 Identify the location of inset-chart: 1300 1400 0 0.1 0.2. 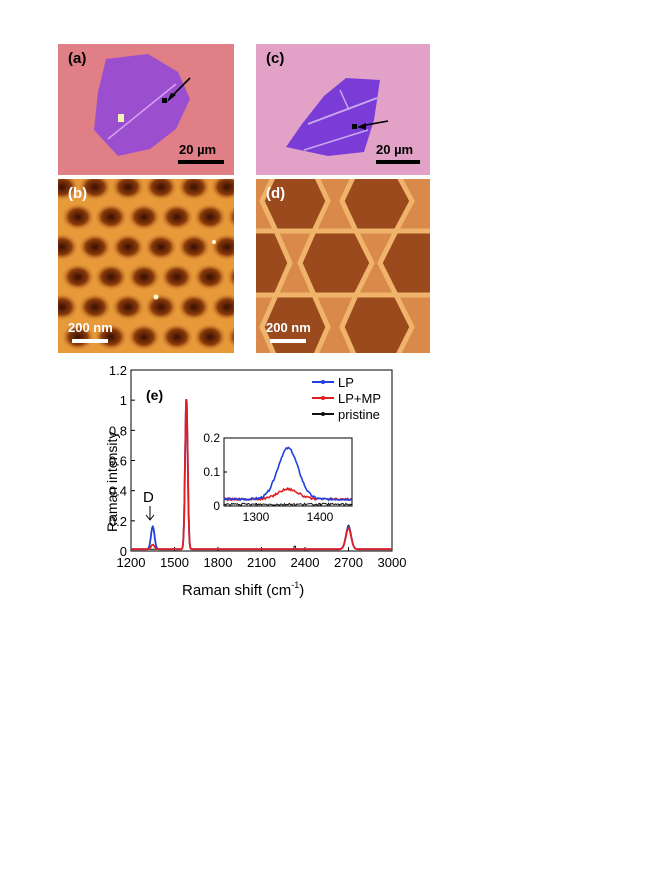
(278, 477).